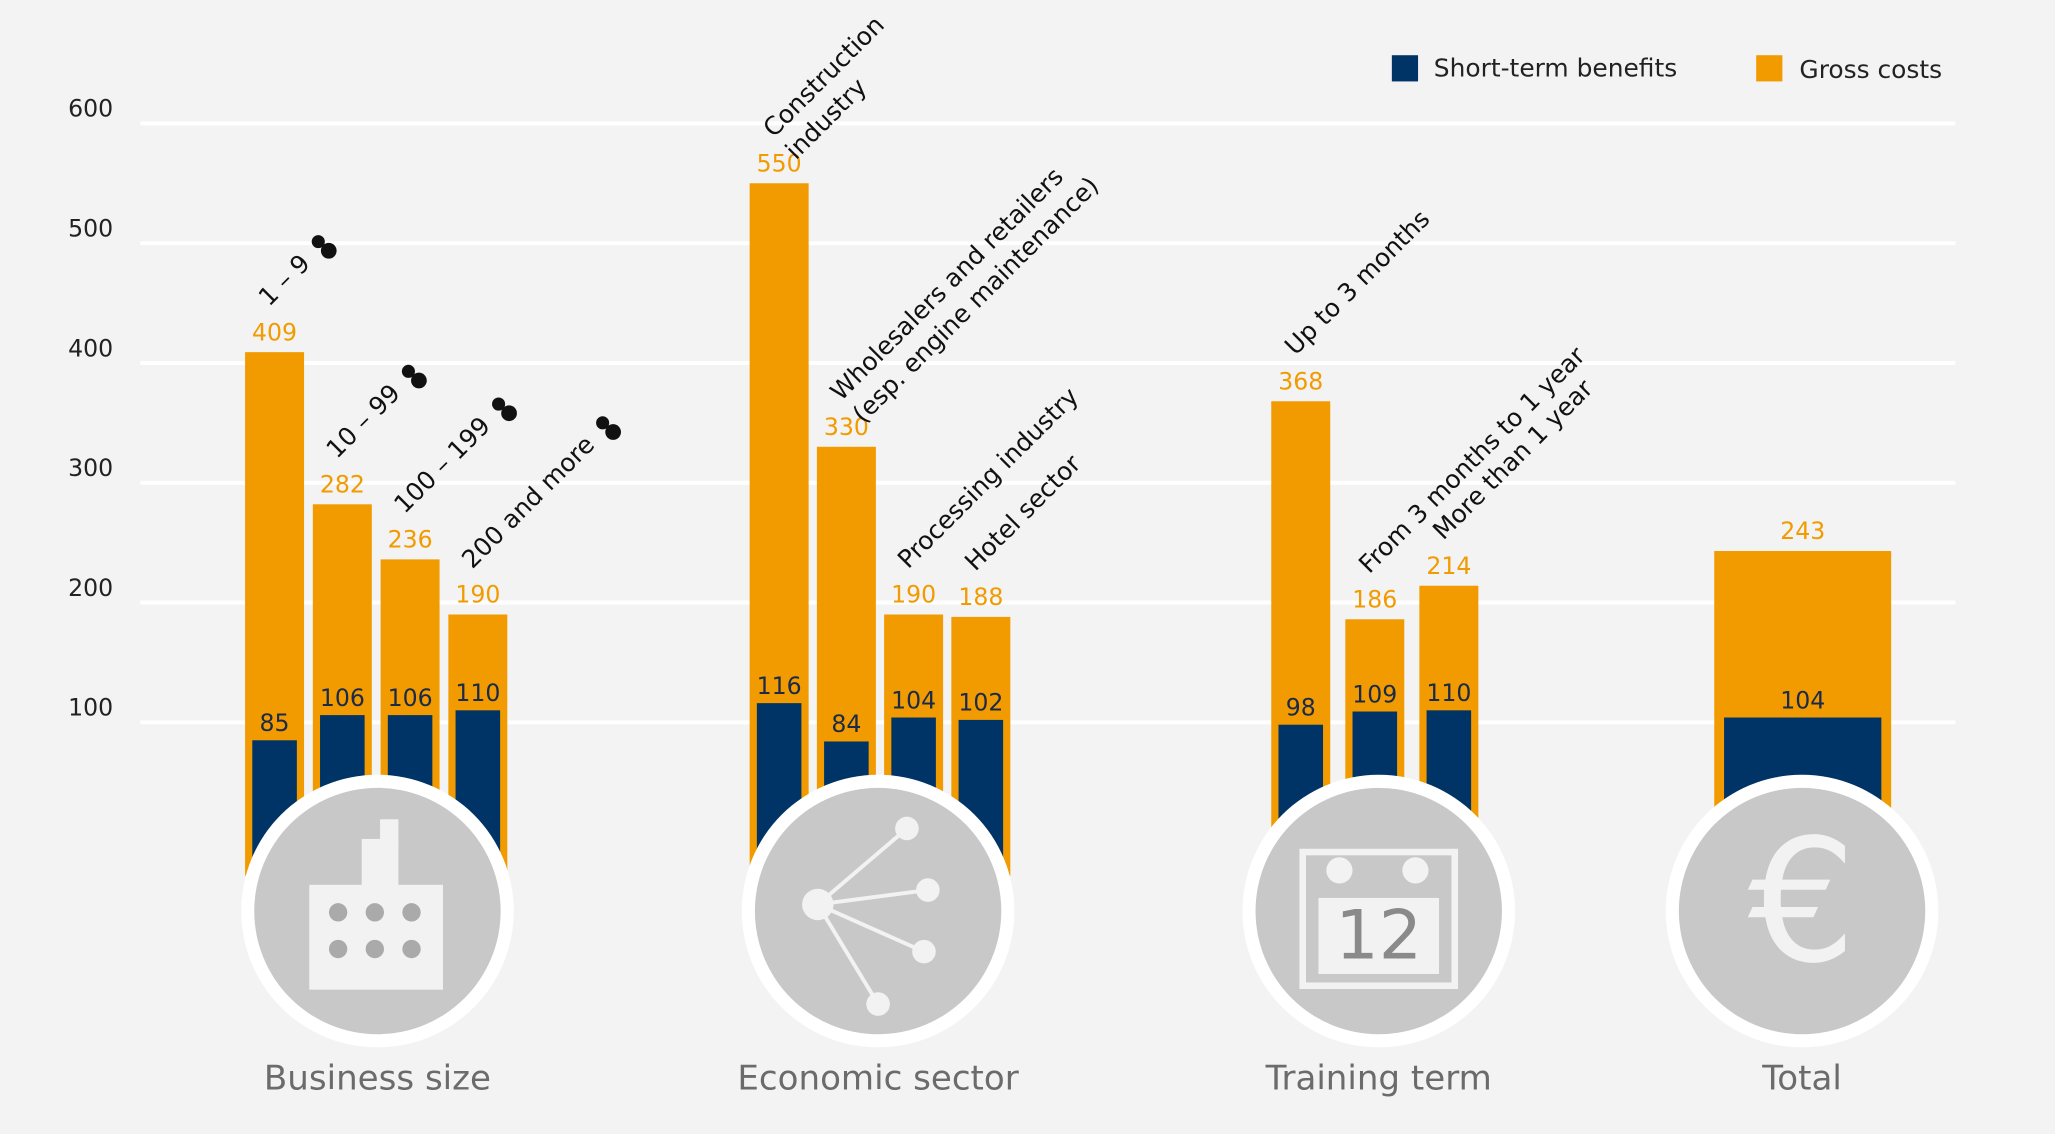  Describe the element at coordinates (980, 597) in the screenshot. I see `value-label: 188` at that location.